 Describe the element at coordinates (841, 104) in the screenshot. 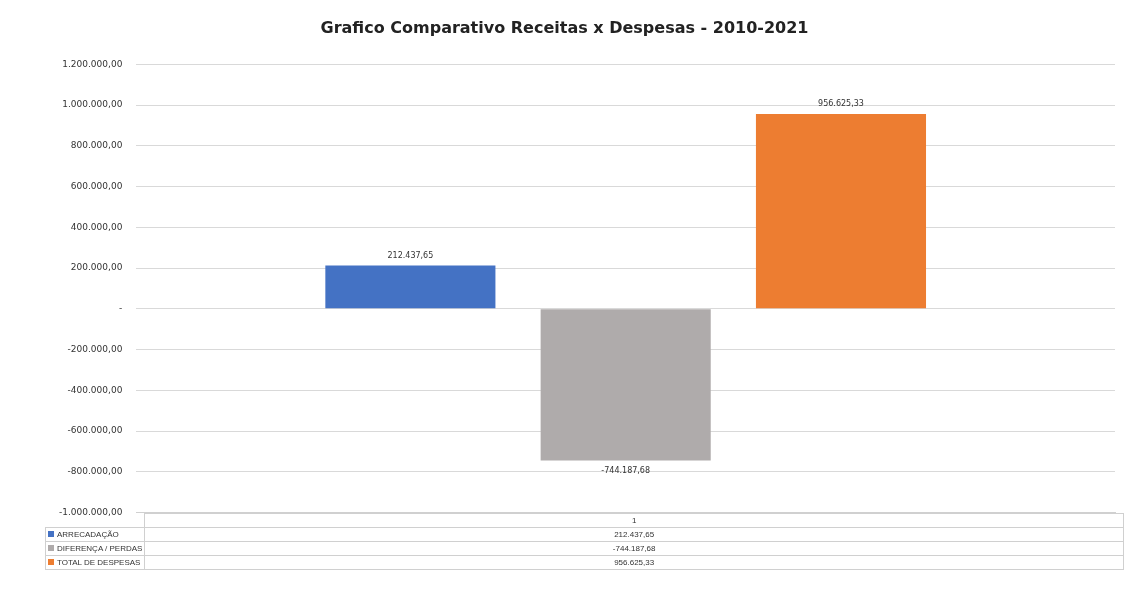

I see `data-label: 956.625,33` at that location.